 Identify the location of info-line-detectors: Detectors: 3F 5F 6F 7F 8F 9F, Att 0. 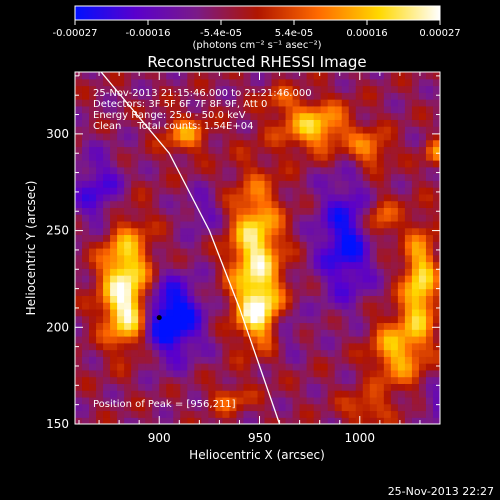
(180, 104).